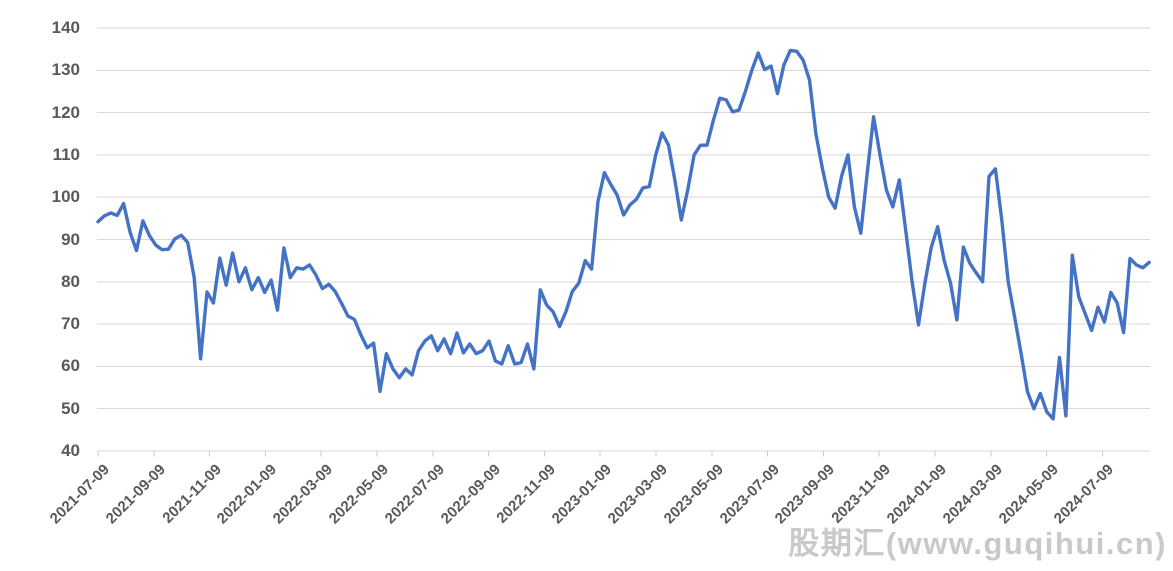 The width and height of the screenshot is (1173, 571). Describe the element at coordinates (65, 197) in the screenshot. I see `y-tick-label: 100` at that location.